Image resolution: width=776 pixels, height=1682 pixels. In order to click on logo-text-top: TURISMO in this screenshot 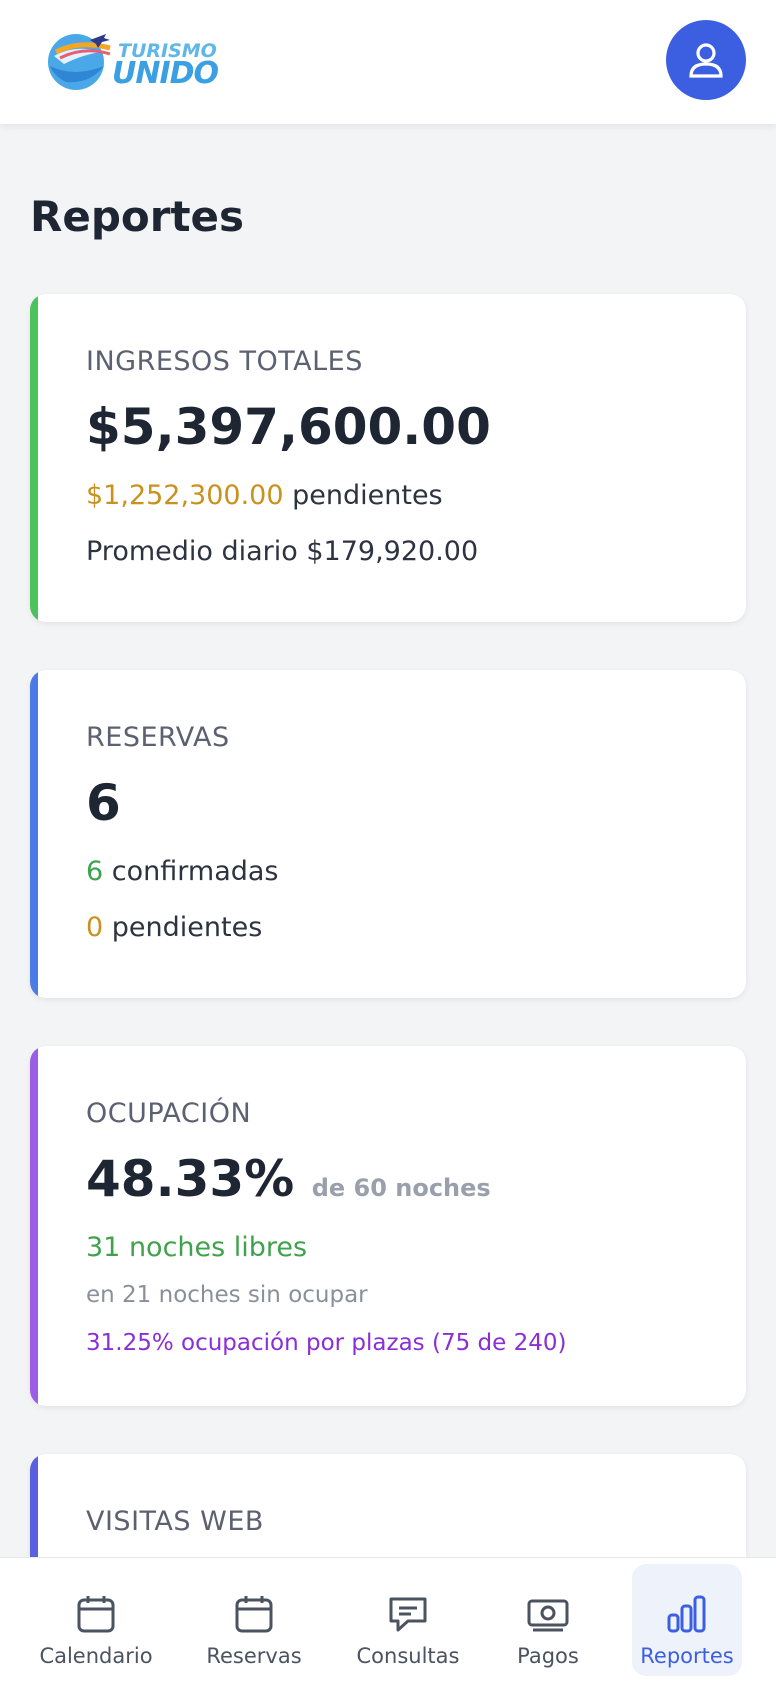, I will do `click(167, 51)`.